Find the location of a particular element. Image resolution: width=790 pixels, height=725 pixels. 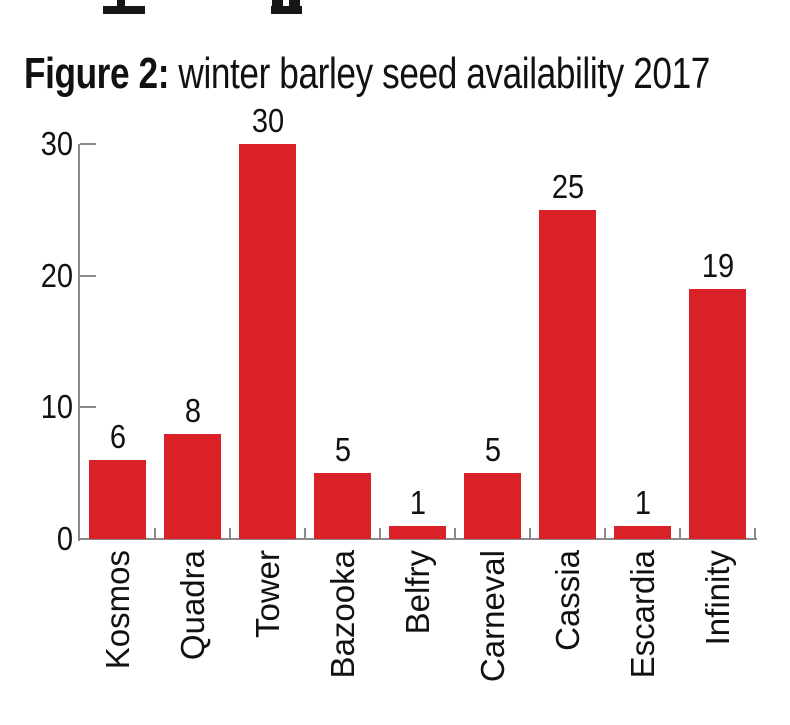

category-label: Carneval is located at coordinates (492, 616).